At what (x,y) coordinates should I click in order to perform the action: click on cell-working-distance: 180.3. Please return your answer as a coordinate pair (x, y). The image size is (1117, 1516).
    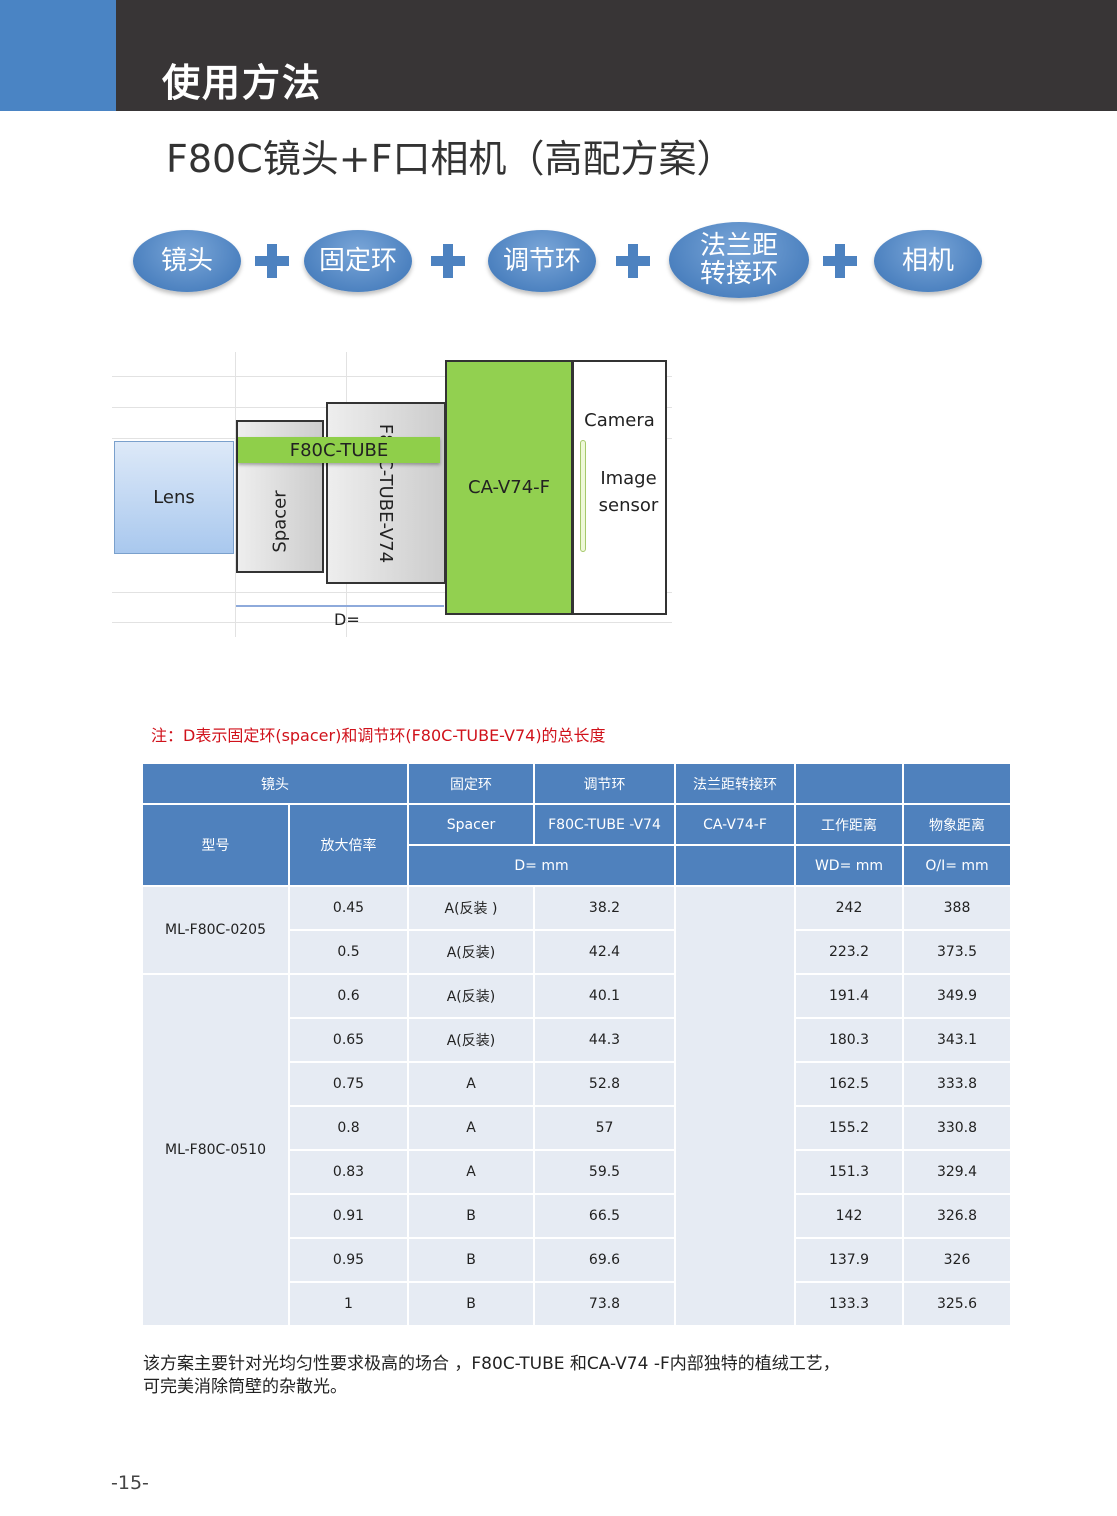
    Looking at the image, I should click on (849, 1040).